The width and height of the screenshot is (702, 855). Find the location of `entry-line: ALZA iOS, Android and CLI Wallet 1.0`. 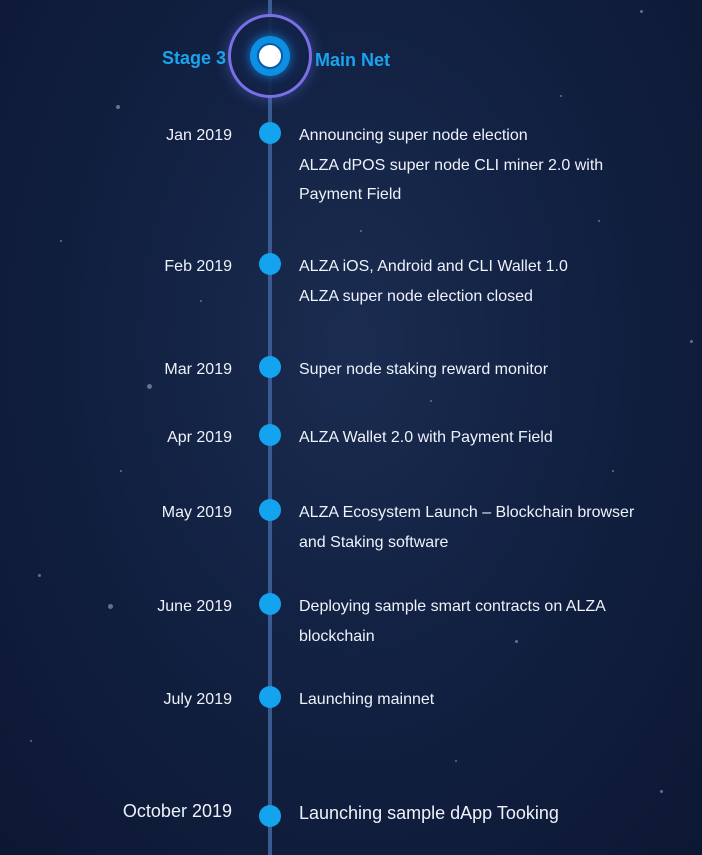

entry-line: ALZA iOS, Android and CLI Wallet 1.0 is located at coordinates (433, 266).